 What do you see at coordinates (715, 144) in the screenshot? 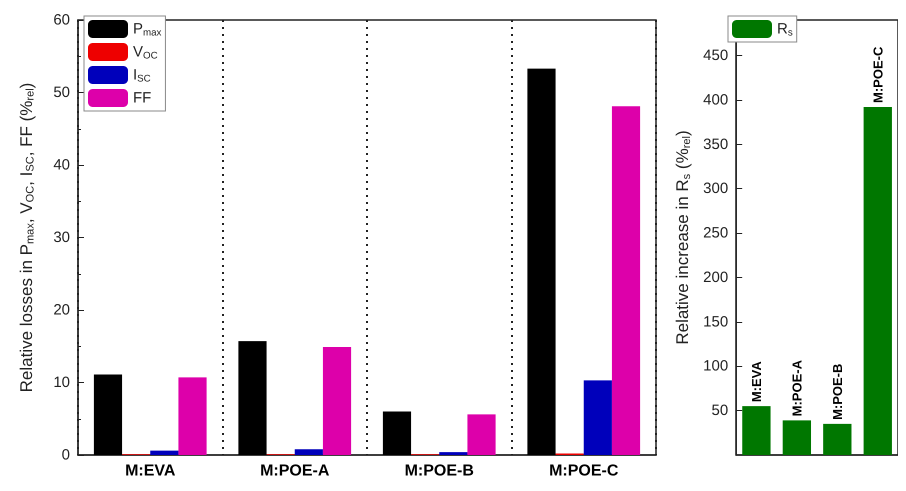
I see `y-tick-label: 350` at bounding box center [715, 144].